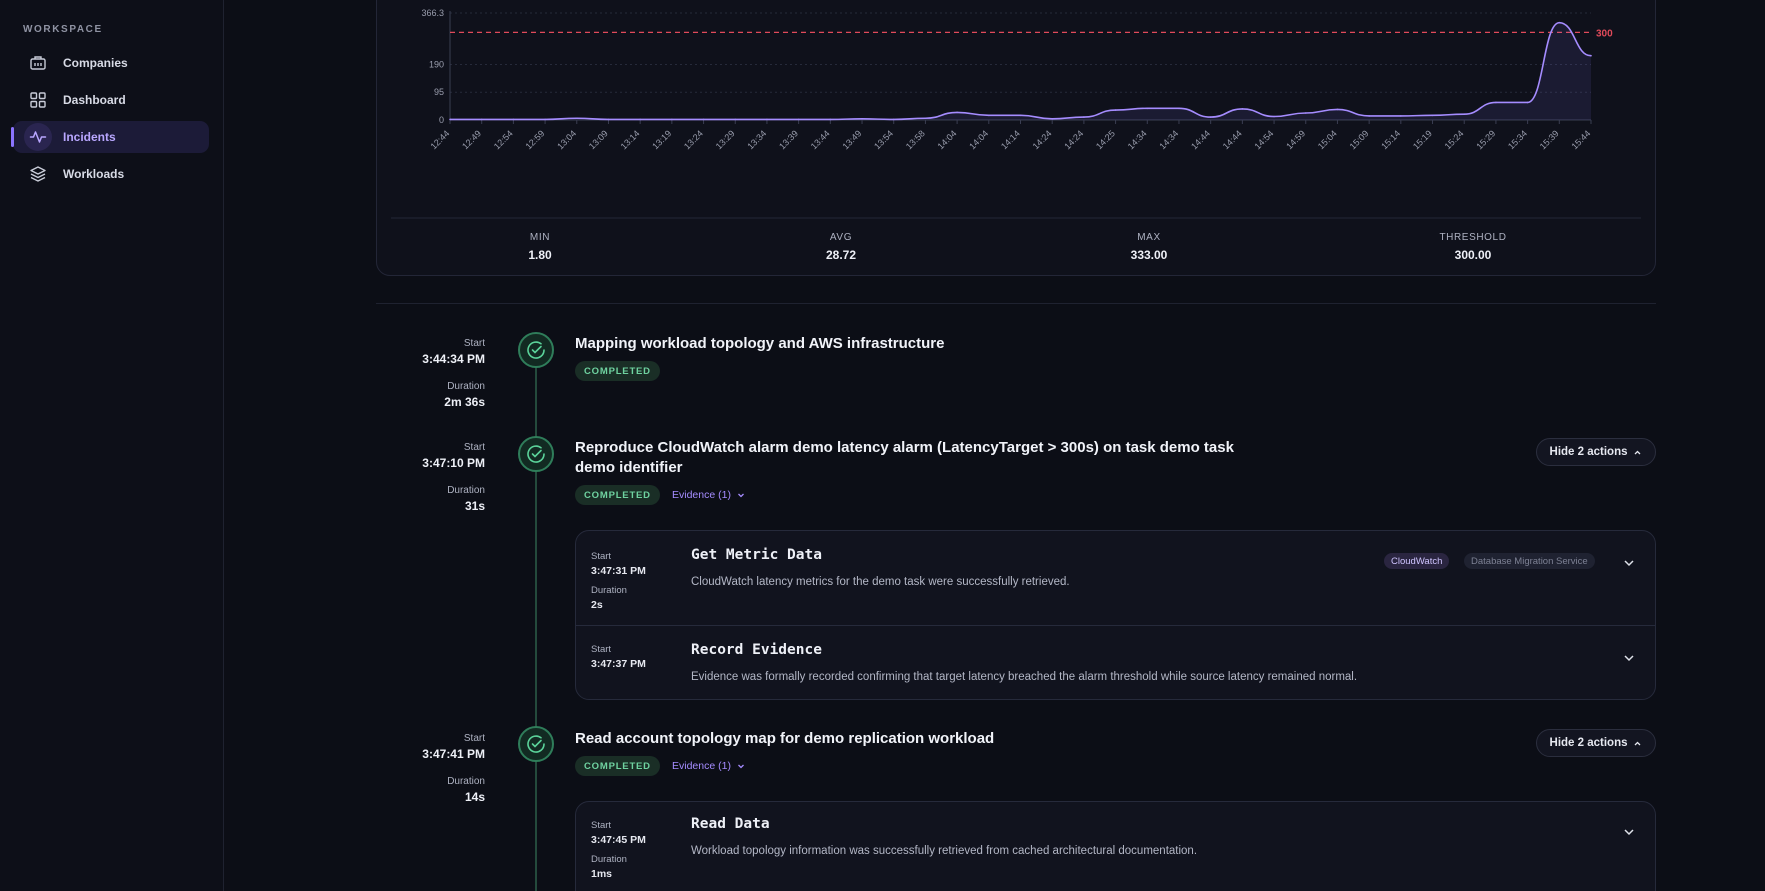 The image size is (1765, 891). I want to click on sidebar-item-incidents: Incidents, so click(110, 137).